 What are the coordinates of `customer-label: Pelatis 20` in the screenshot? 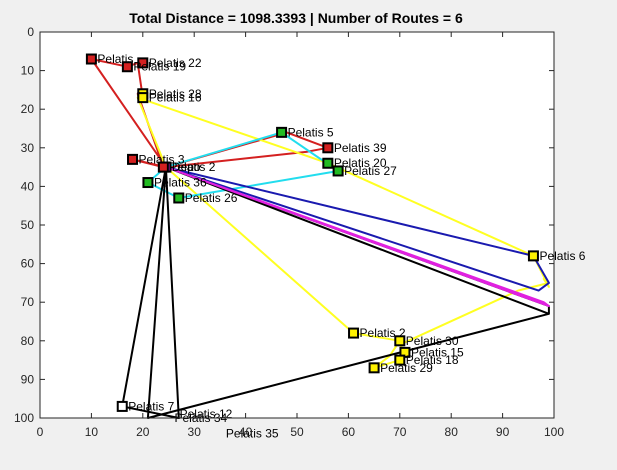 It's located at (360, 163).